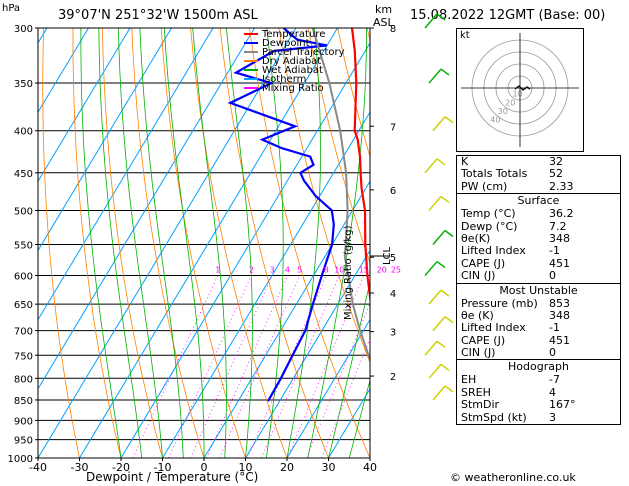 The height and width of the screenshot is (486, 629). I want to click on temperature-line, so click(360, 167).